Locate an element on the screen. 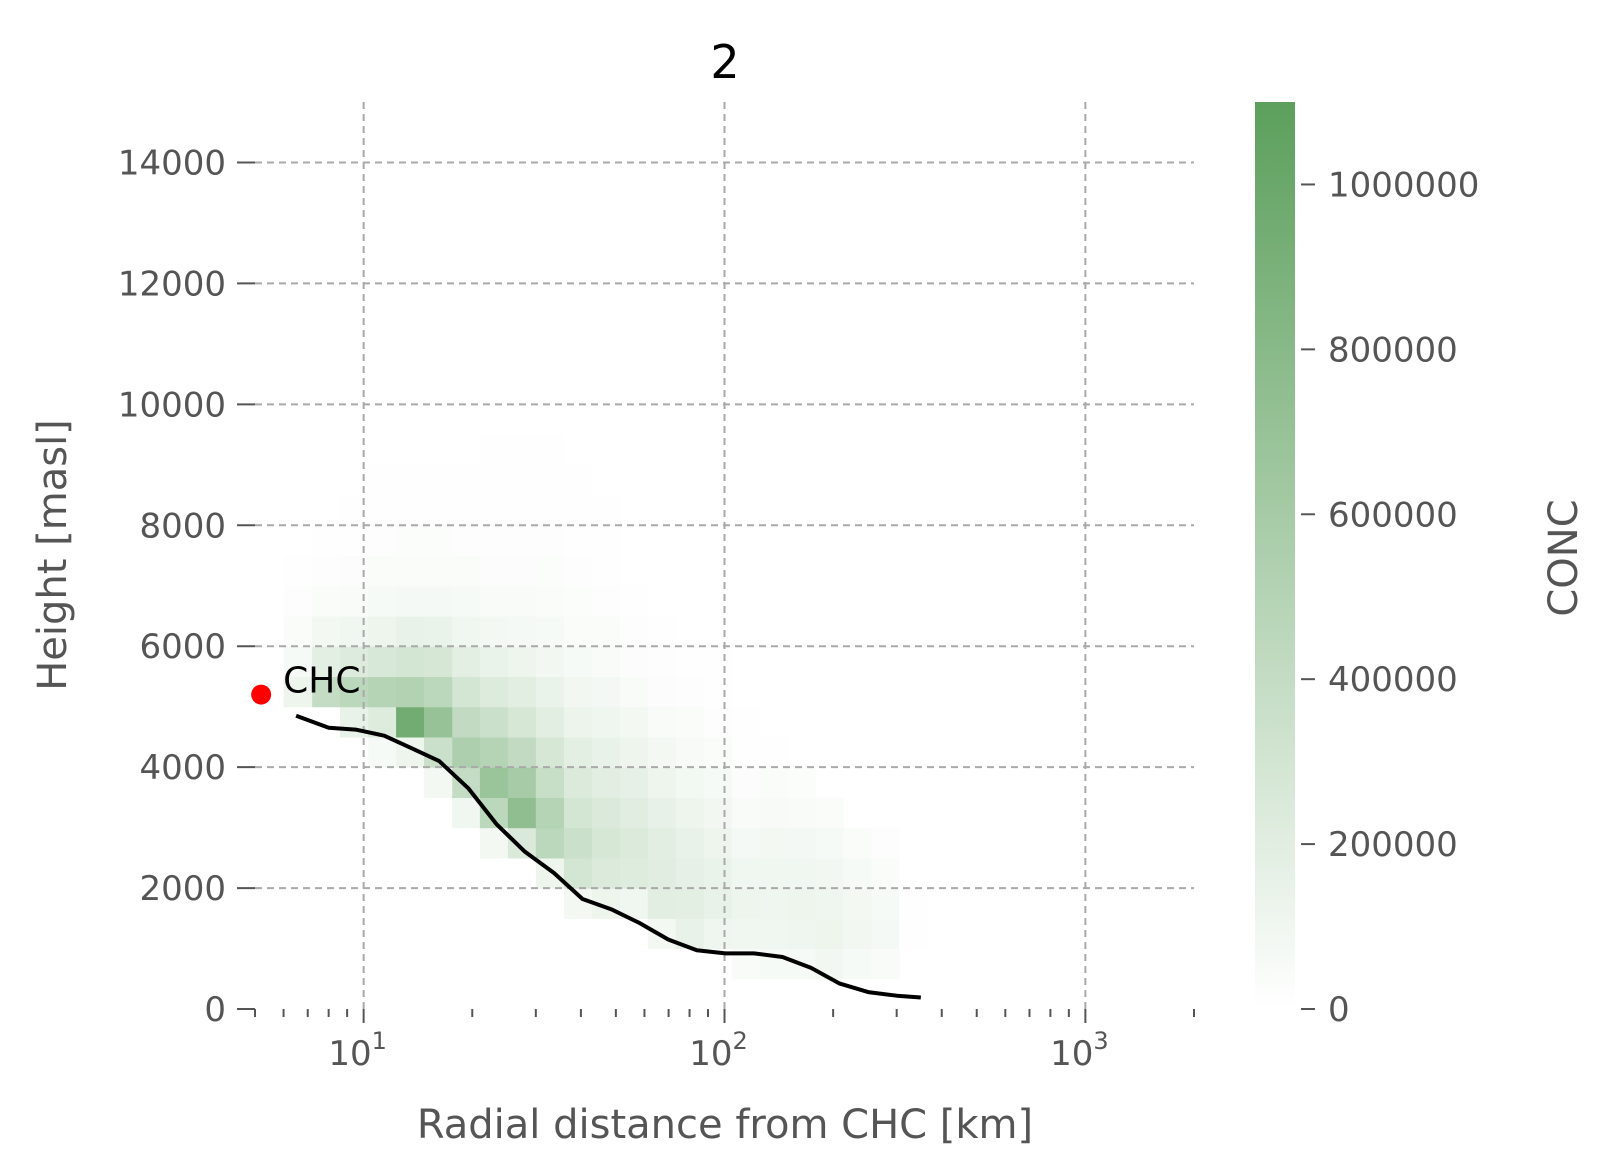 The image size is (1599, 1171). x-axis: 10¹ 10² 10³ is located at coordinates (724, 1041).